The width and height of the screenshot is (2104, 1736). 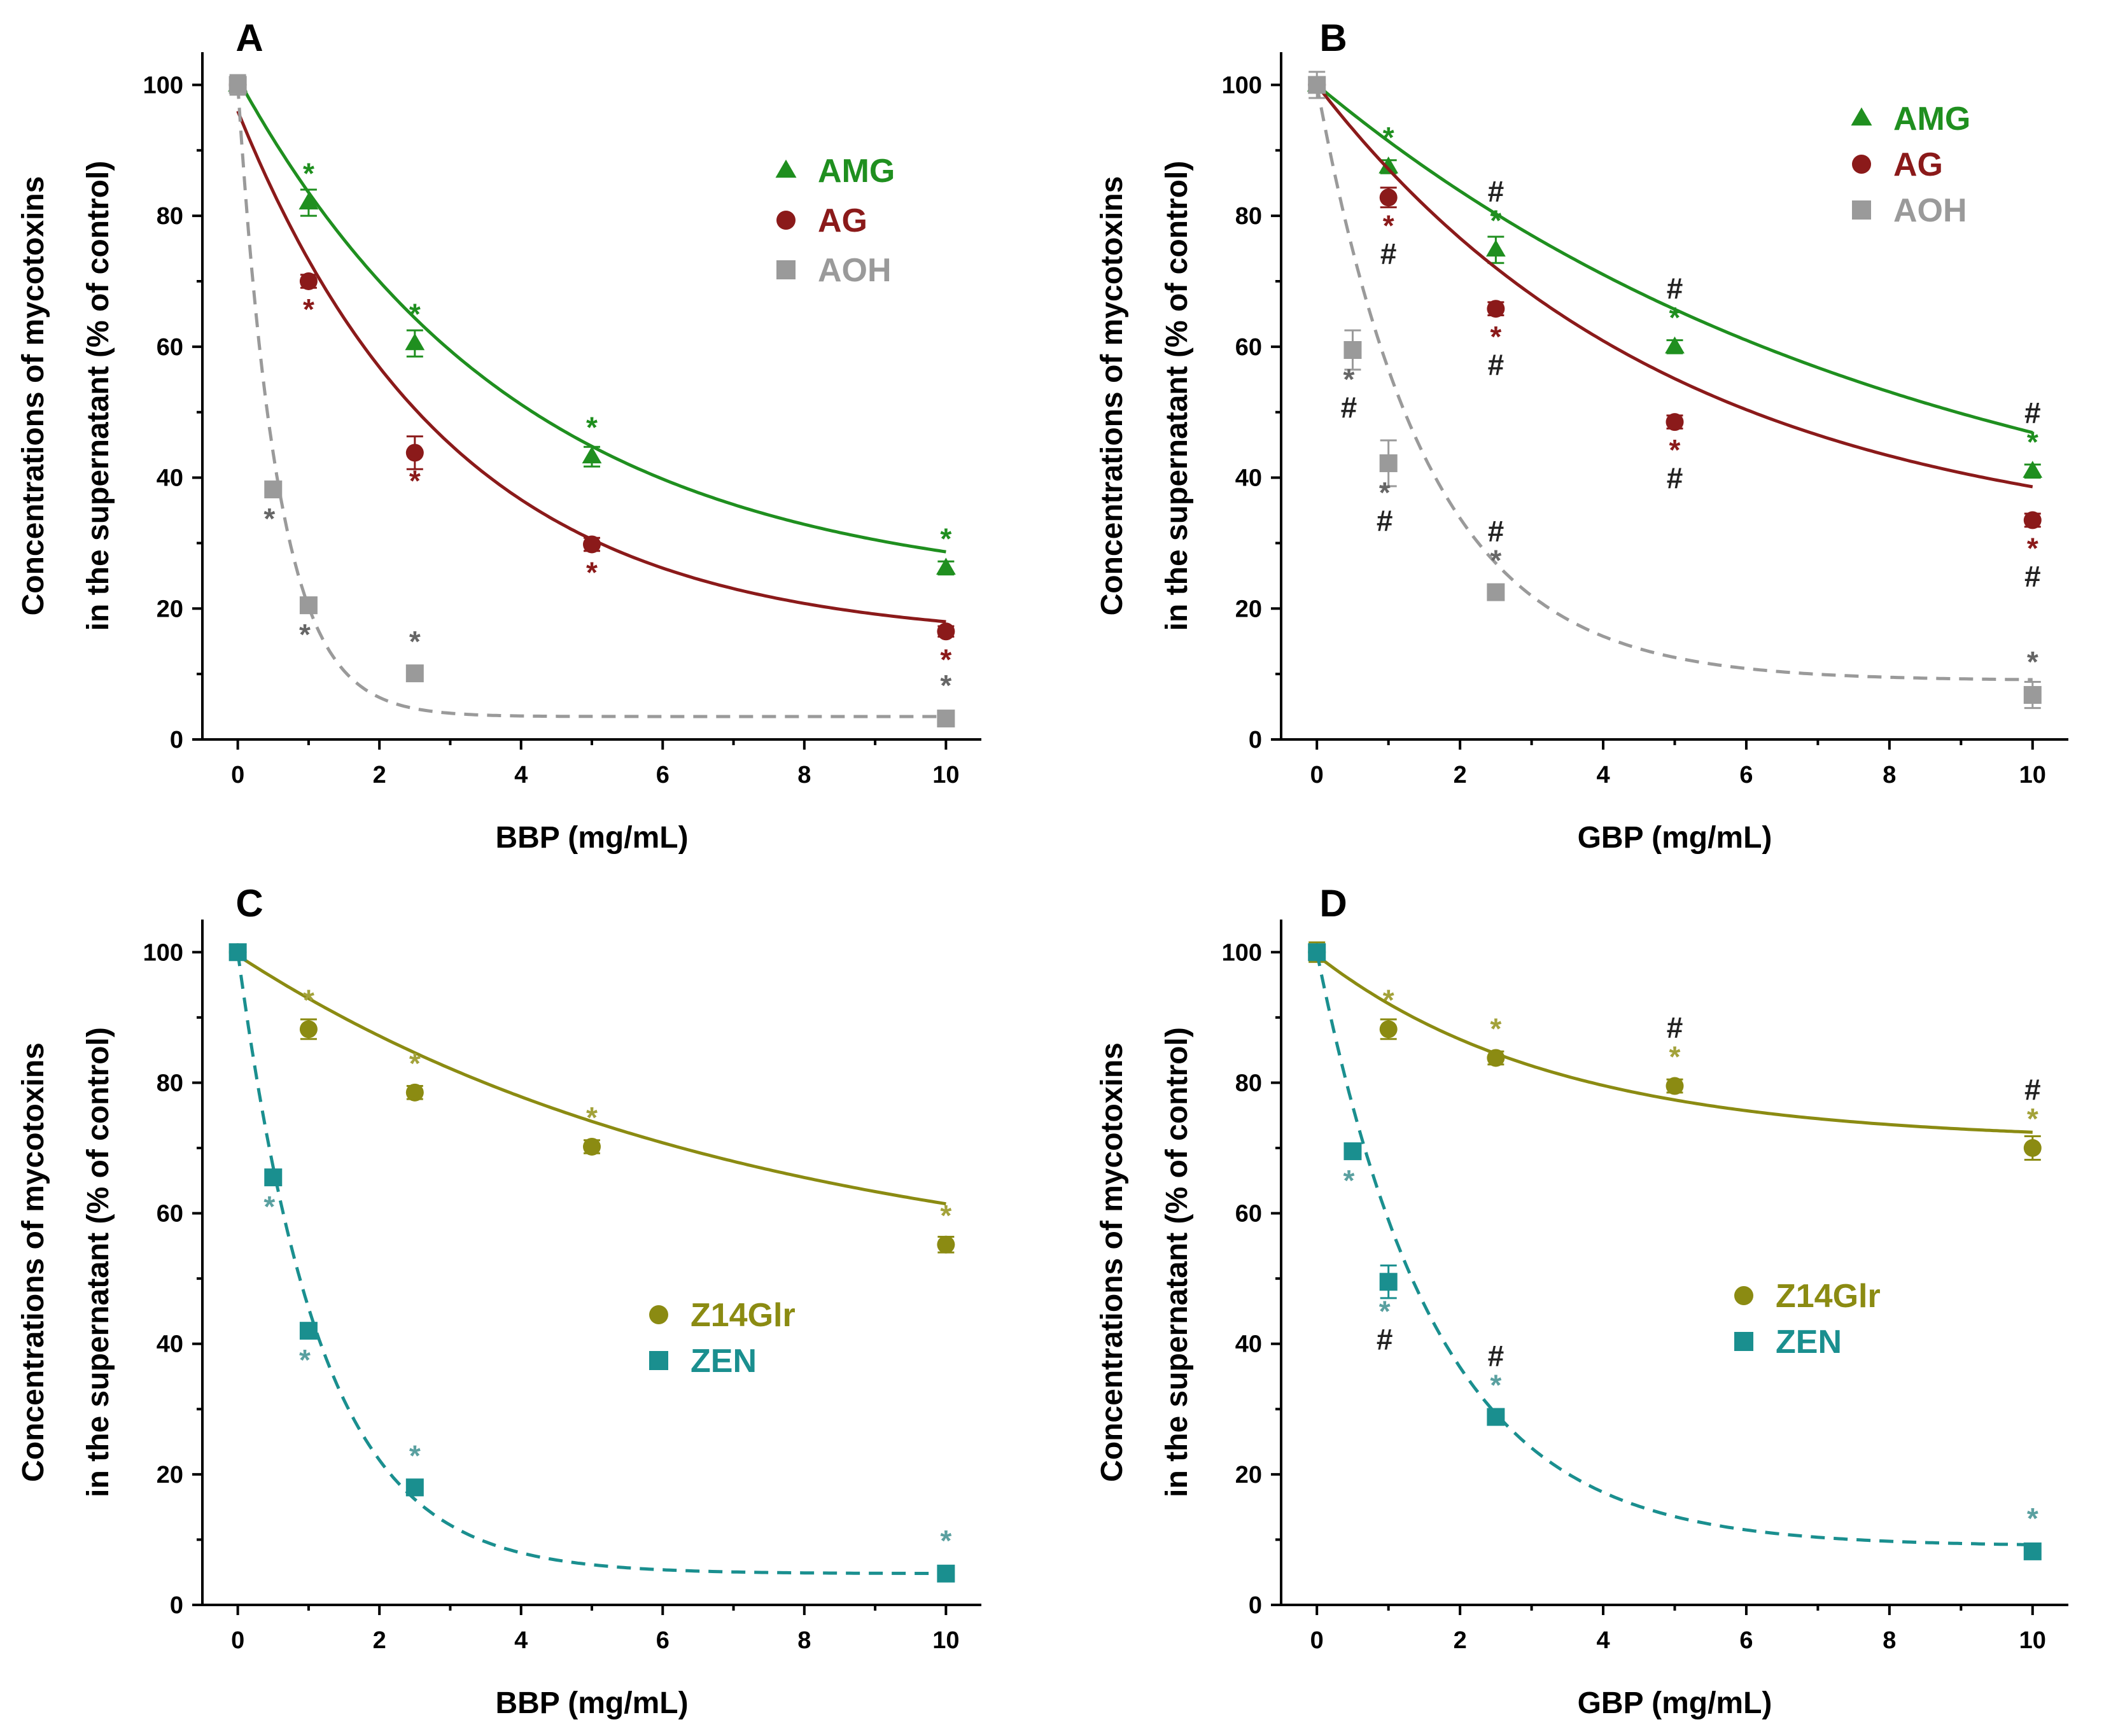 I want to click on series-amg: * * * *, so click(x=592, y=325).